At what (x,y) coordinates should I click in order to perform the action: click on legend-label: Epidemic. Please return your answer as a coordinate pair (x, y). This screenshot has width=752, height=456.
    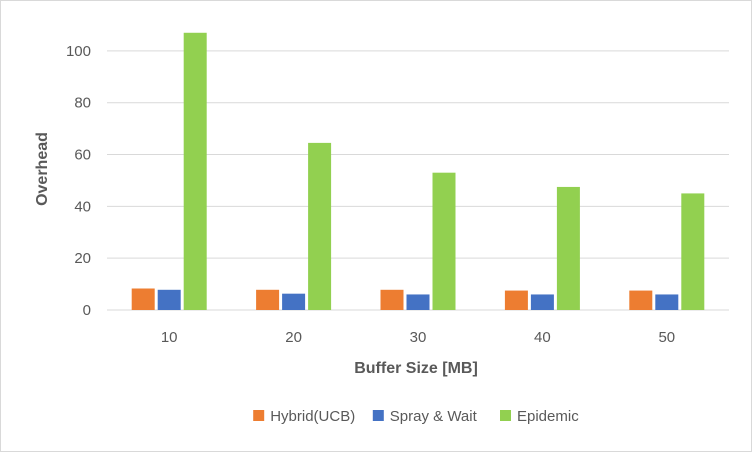
    Looking at the image, I should click on (548, 416).